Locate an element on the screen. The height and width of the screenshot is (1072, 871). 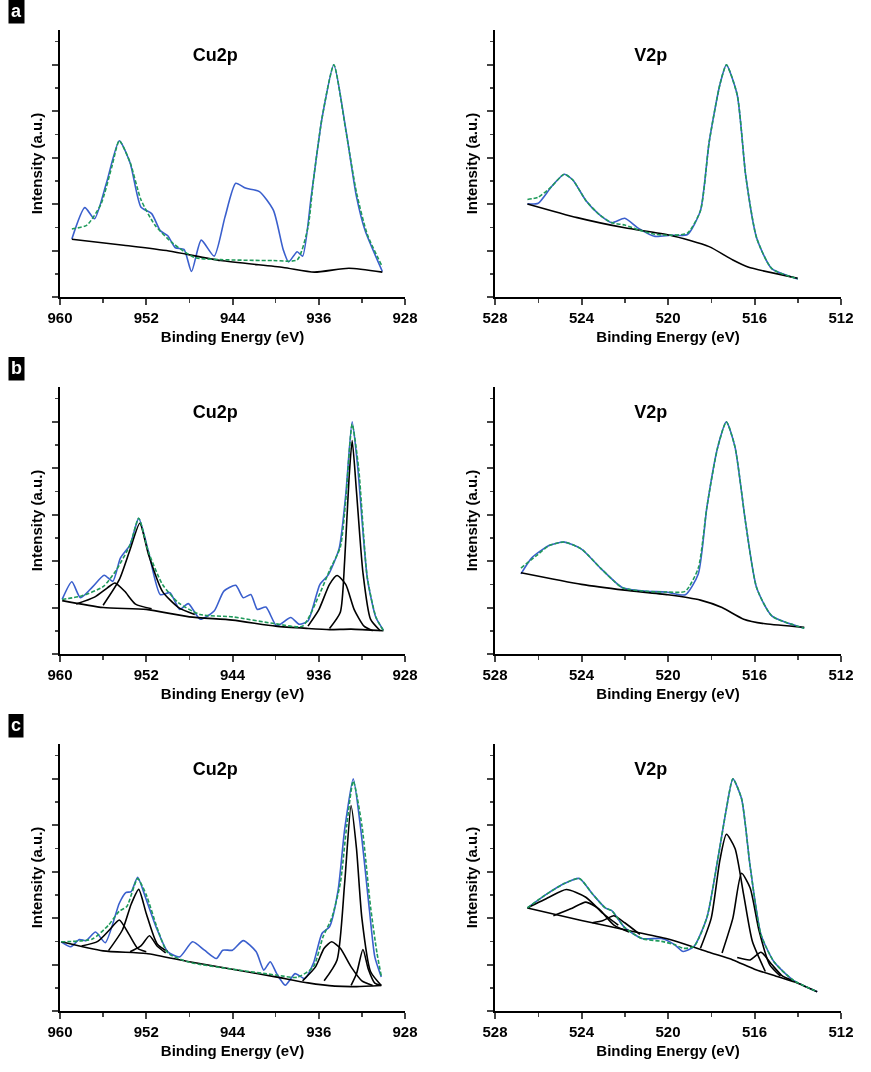
text: c is located at coordinates (16, 725).